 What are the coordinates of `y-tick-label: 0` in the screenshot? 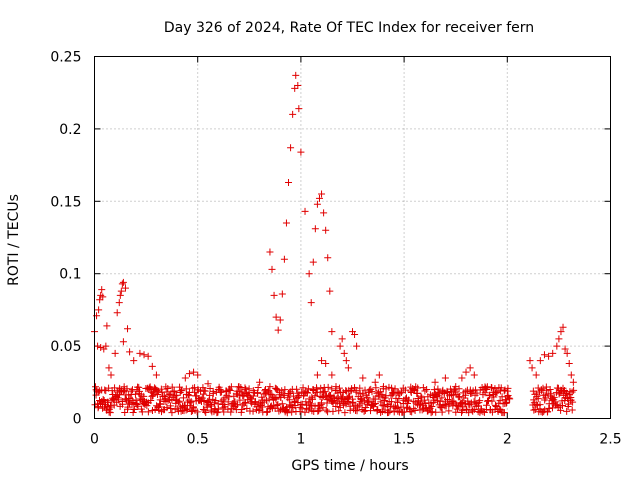 It's located at (77, 420).